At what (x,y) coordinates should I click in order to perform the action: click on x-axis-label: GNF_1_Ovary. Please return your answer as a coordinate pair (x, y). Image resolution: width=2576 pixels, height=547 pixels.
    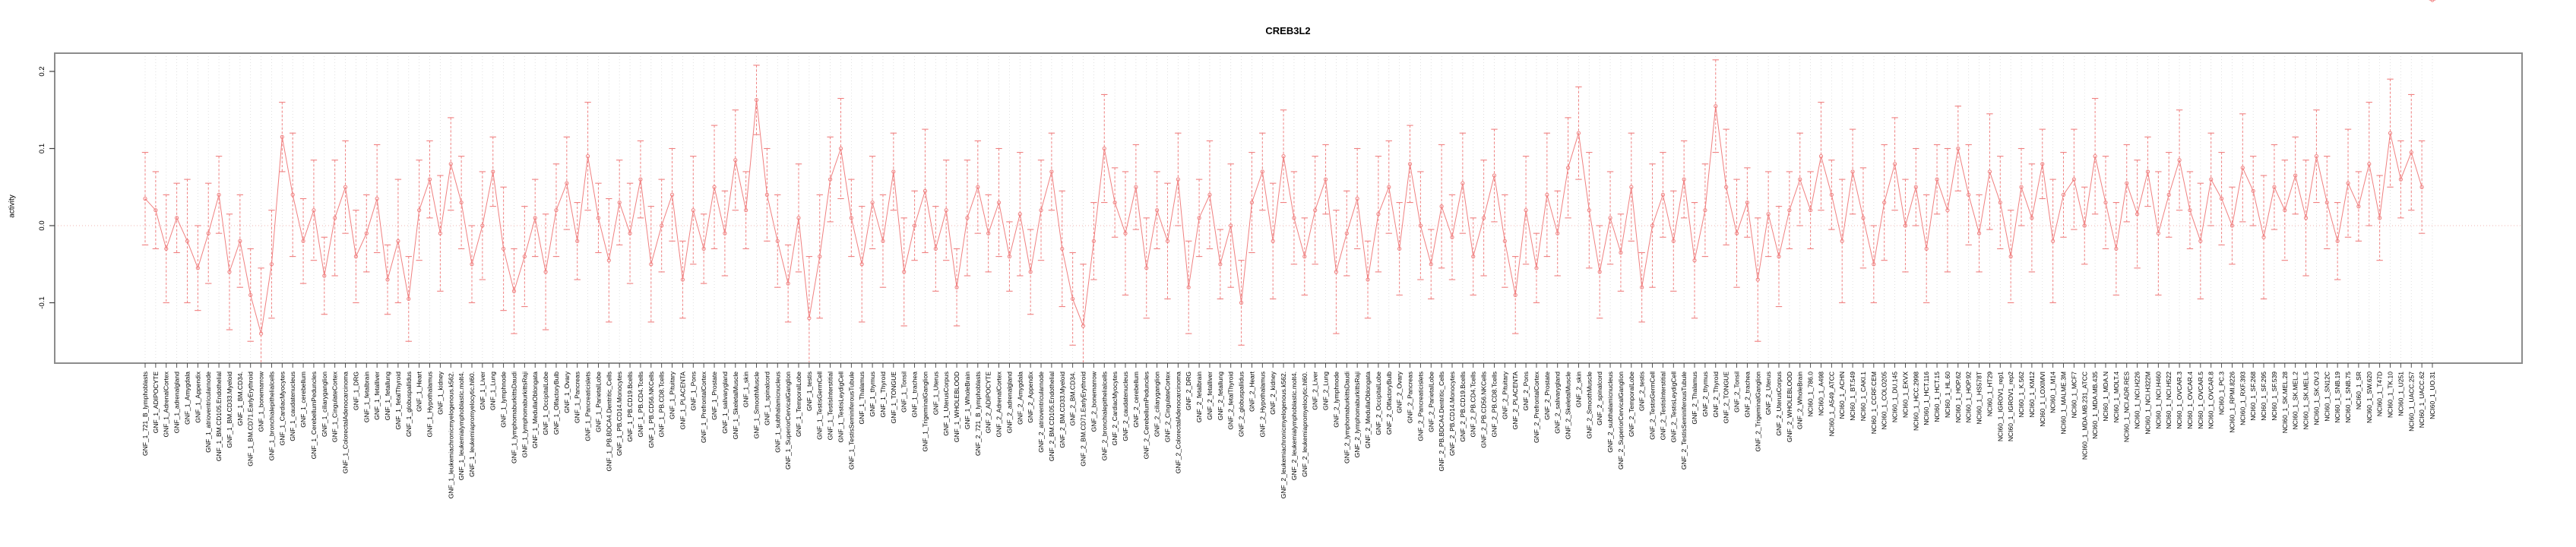
    Looking at the image, I should click on (567, 392).